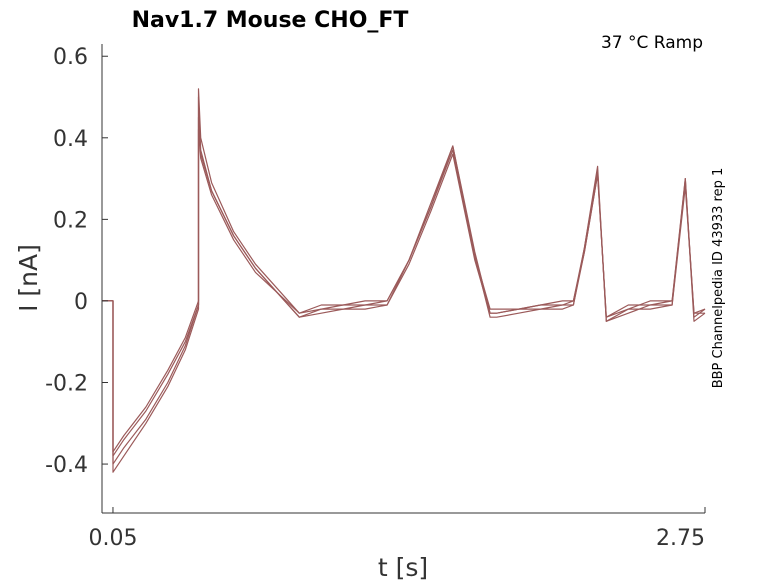 This screenshot has width=778, height=583. What do you see at coordinates (81, 302) in the screenshot?
I see `y-tick-label: 0` at bounding box center [81, 302].